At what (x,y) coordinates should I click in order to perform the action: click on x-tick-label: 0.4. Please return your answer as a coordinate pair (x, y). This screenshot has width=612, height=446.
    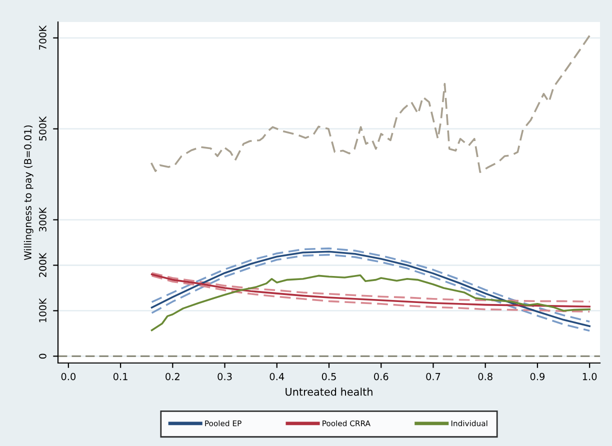
    Looking at the image, I should click on (277, 376).